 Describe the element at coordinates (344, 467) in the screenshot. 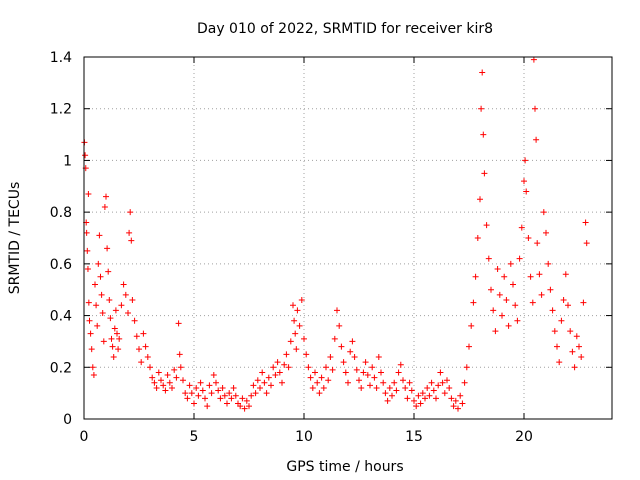

I see `x-axis-title: GPS time / hours` at that location.